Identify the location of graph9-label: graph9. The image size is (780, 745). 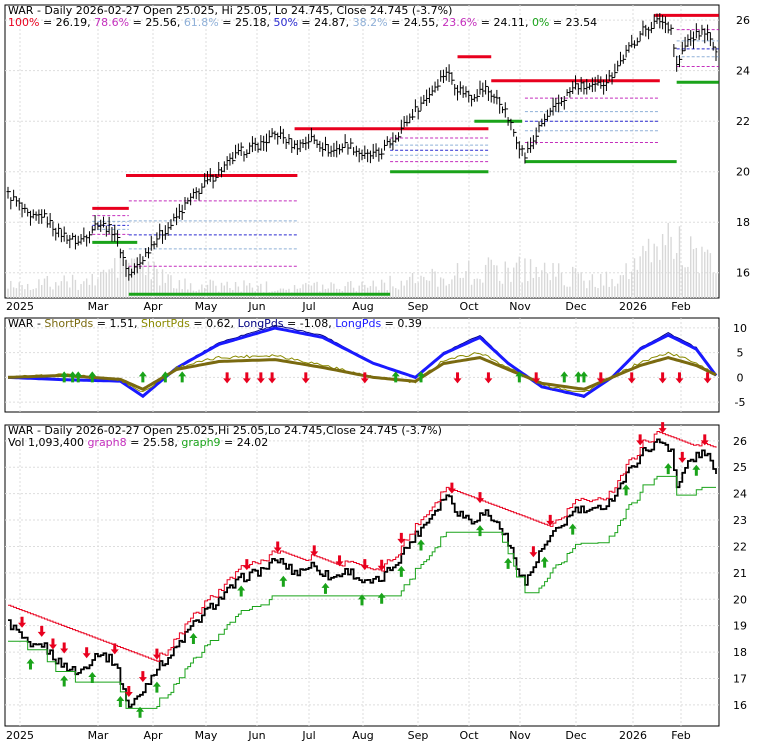
(200, 442).